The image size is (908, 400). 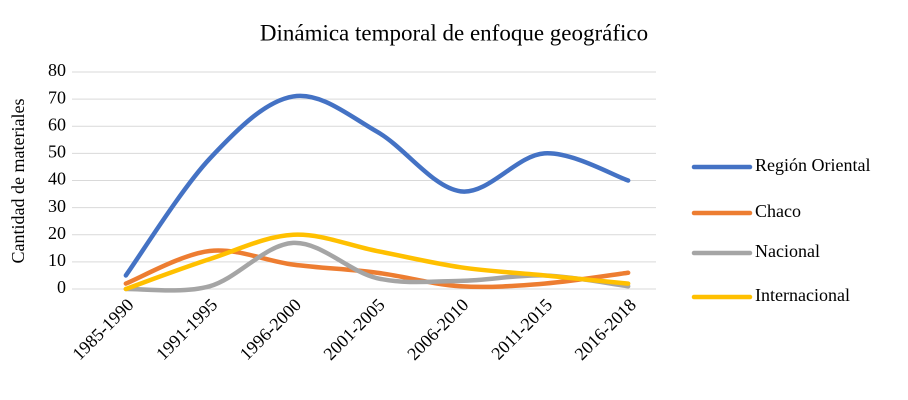 What do you see at coordinates (102, 329) in the screenshot?
I see `x-tick-label: 1985-1990` at bounding box center [102, 329].